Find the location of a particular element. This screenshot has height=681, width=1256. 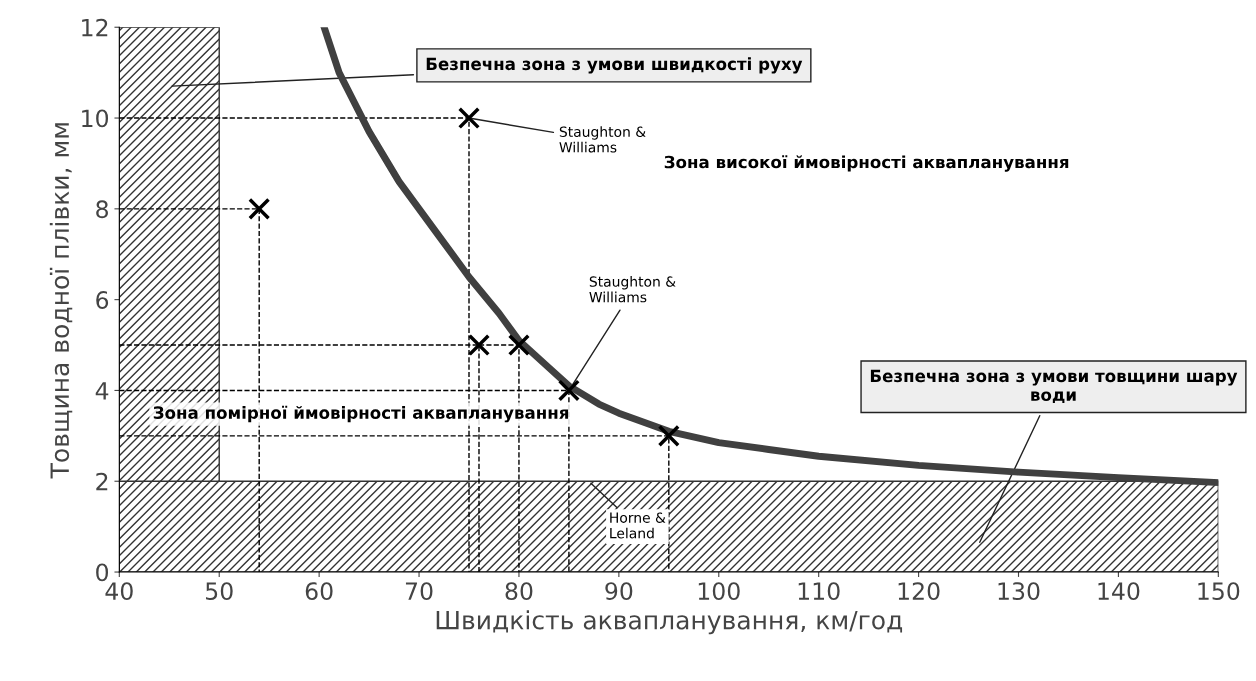

y-tick-label: 0 is located at coordinates (102, 572).